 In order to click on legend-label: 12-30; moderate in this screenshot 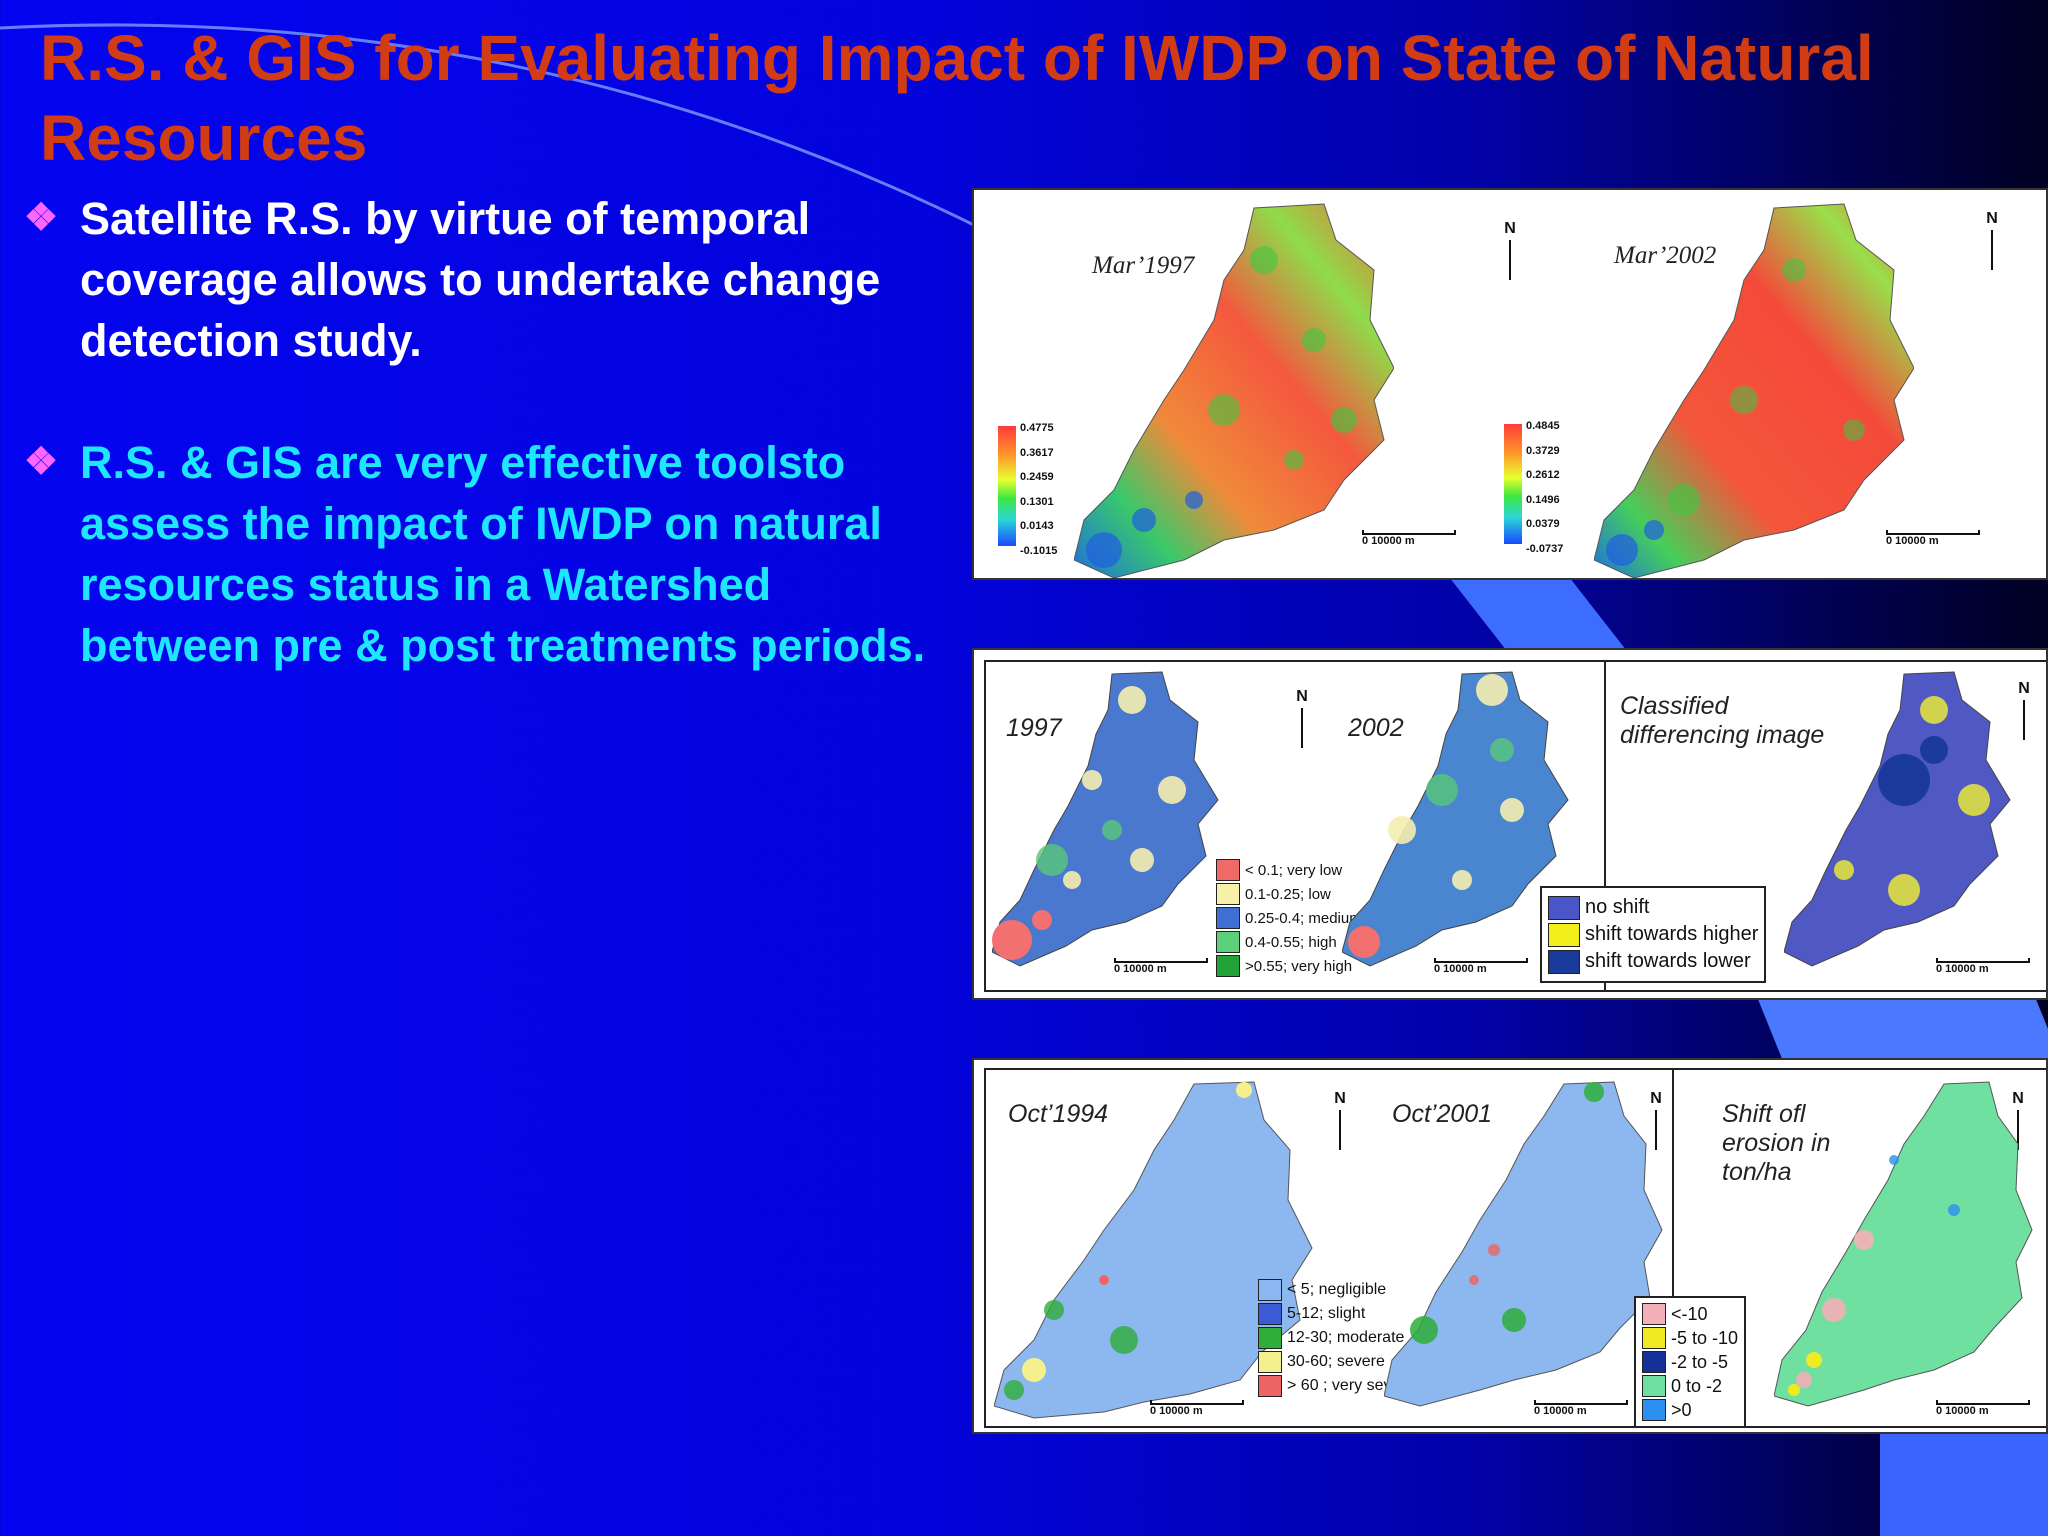, I will do `click(1346, 1337)`.